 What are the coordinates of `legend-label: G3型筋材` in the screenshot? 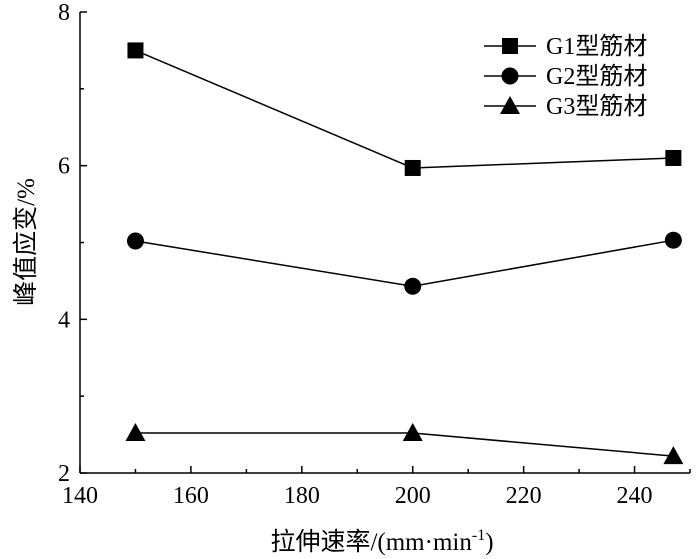 It's located at (596, 106).